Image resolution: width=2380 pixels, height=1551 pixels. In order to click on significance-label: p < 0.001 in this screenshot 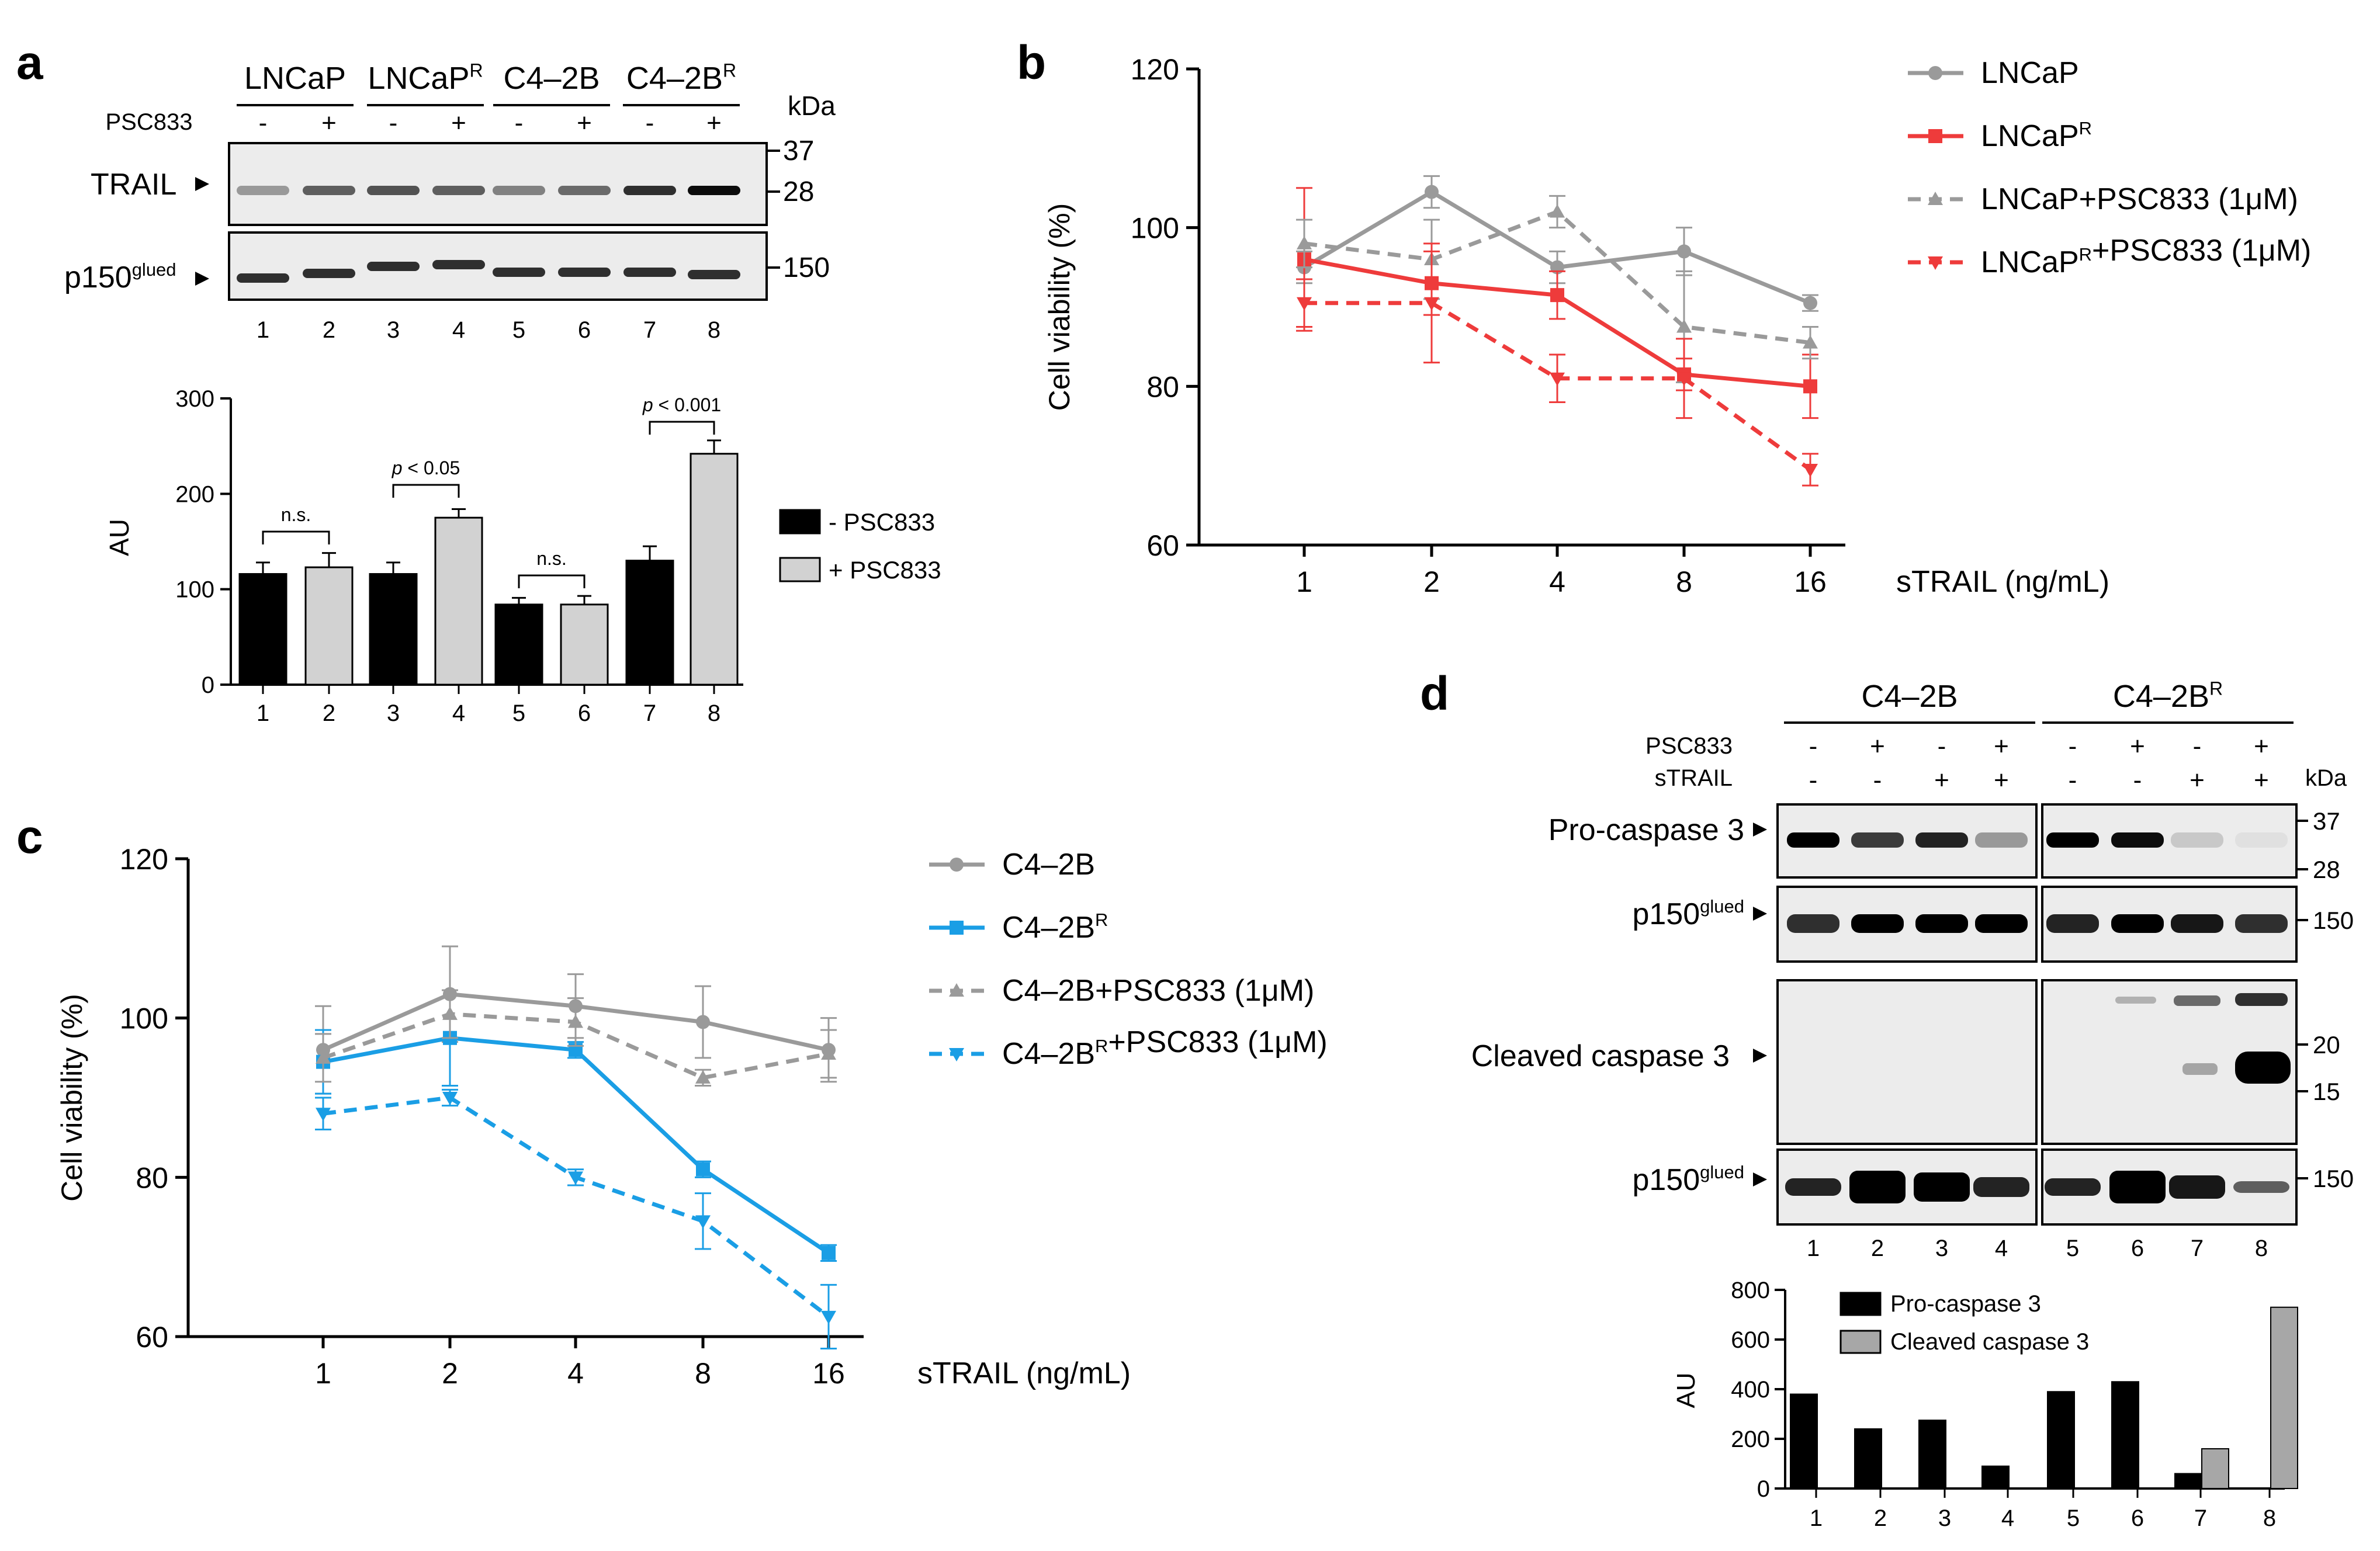, I will do `click(681, 404)`.